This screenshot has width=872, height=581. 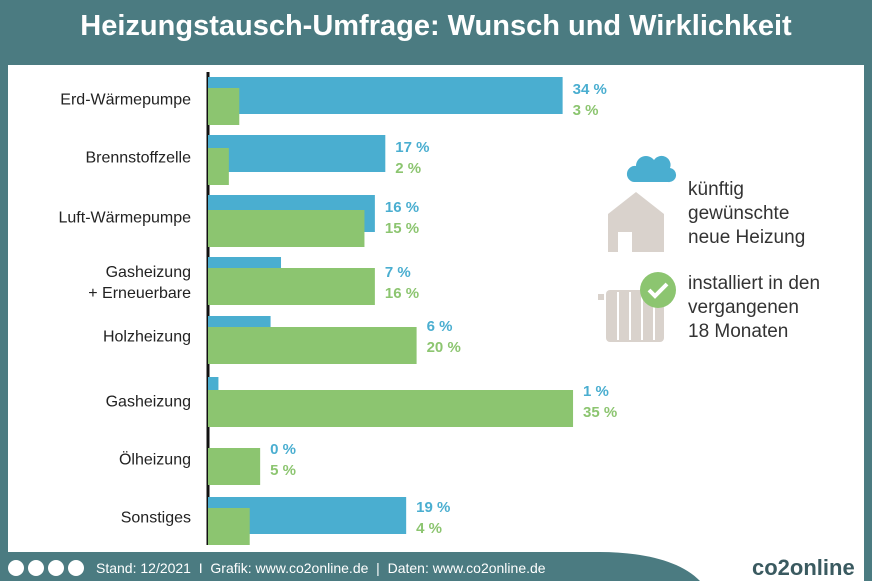 What do you see at coordinates (46, 568) in the screenshot?
I see `license-icons` at bounding box center [46, 568].